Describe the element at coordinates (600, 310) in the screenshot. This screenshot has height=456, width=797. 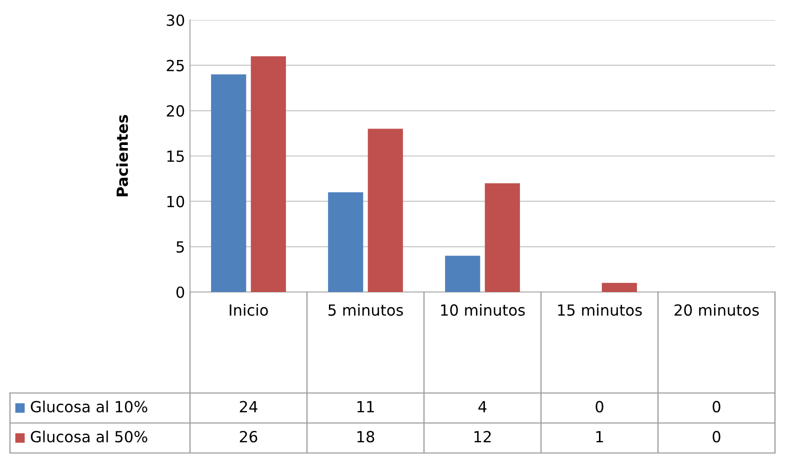
I see `x-tick-label: 15 minutos` at that location.